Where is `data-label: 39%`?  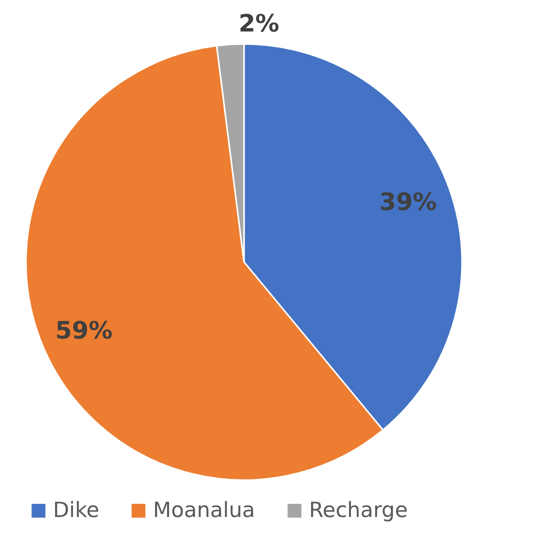 data-label: 39% is located at coordinates (408, 202).